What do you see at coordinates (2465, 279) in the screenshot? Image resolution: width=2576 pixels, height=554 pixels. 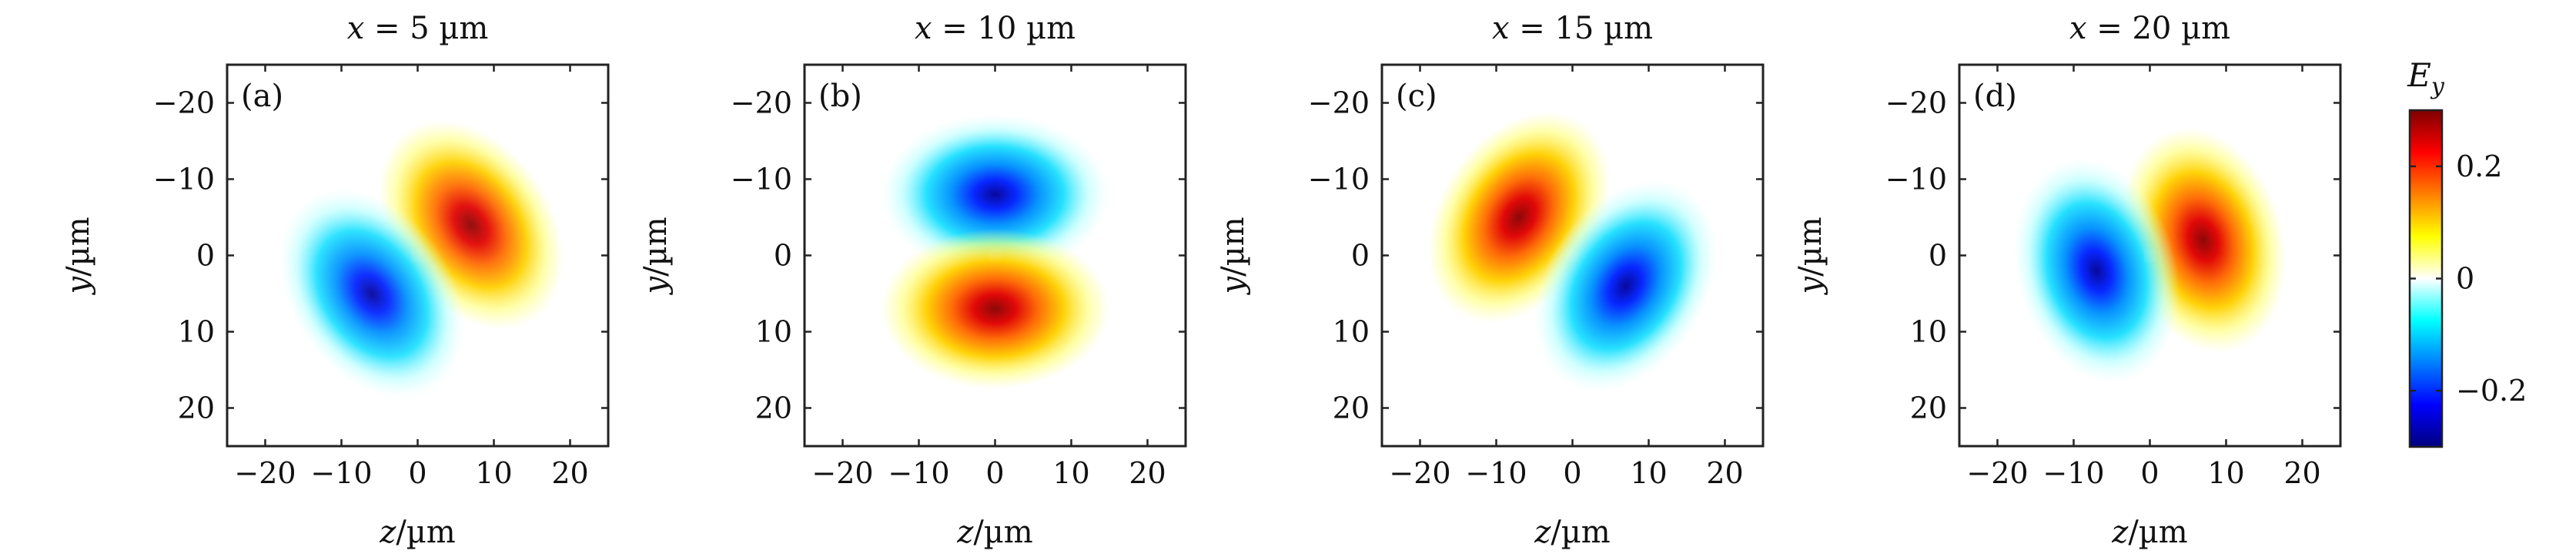 I see `colorbar-tick-label: 0` at bounding box center [2465, 279].